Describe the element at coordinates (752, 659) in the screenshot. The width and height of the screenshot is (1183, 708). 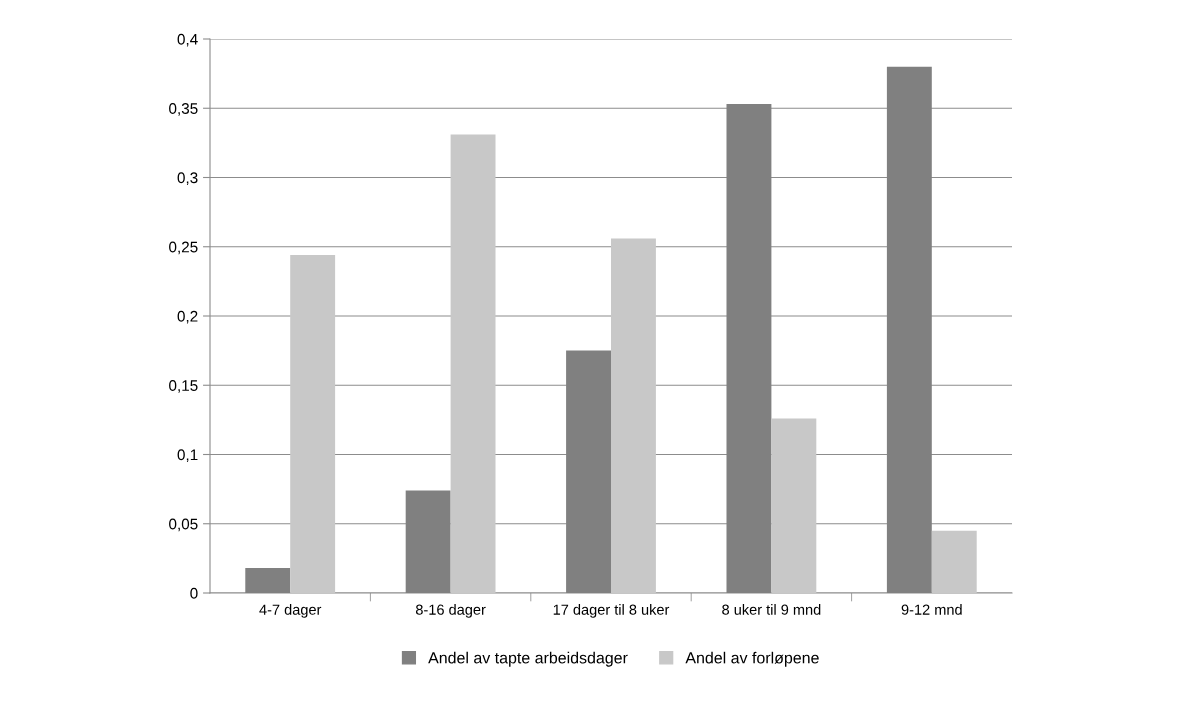
I see `legend-label: Andel av forløpene` at that location.